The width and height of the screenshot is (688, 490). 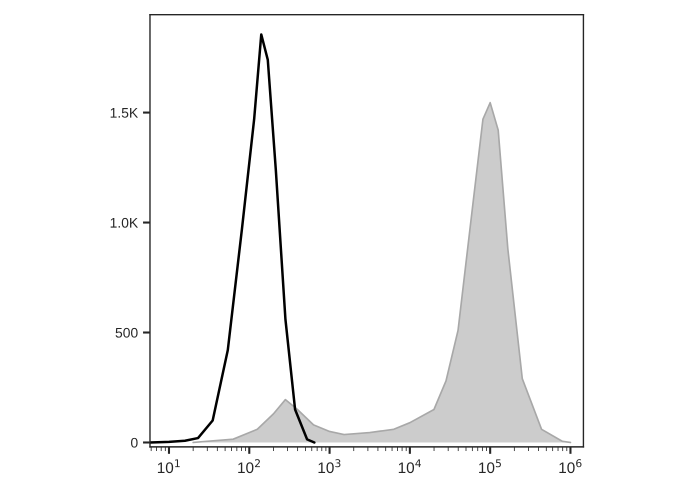 I want to click on x-tick-label: 10$^{3}$, so click(x=329, y=466).